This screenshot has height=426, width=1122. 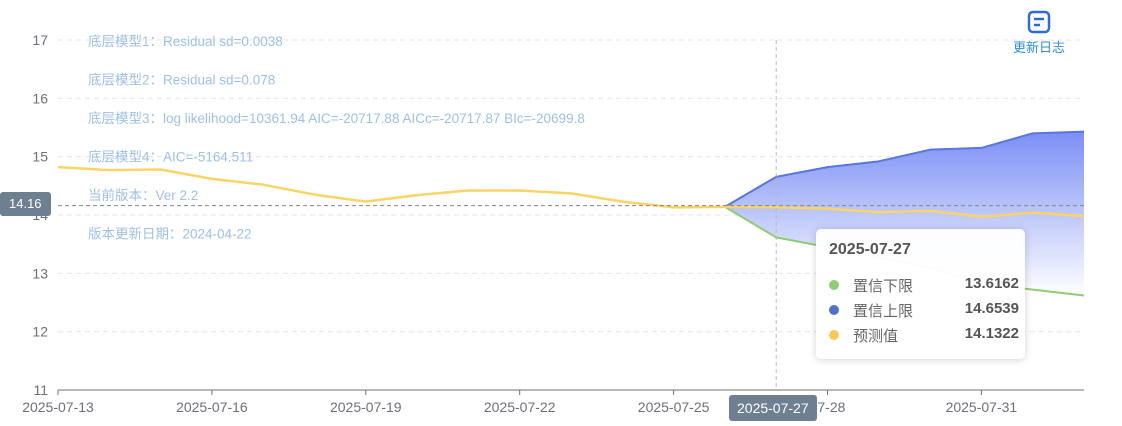 What do you see at coordinates (40, 332) in the screenshot?
I see `y-tick-label: 12` at bounding box center [40, 332].